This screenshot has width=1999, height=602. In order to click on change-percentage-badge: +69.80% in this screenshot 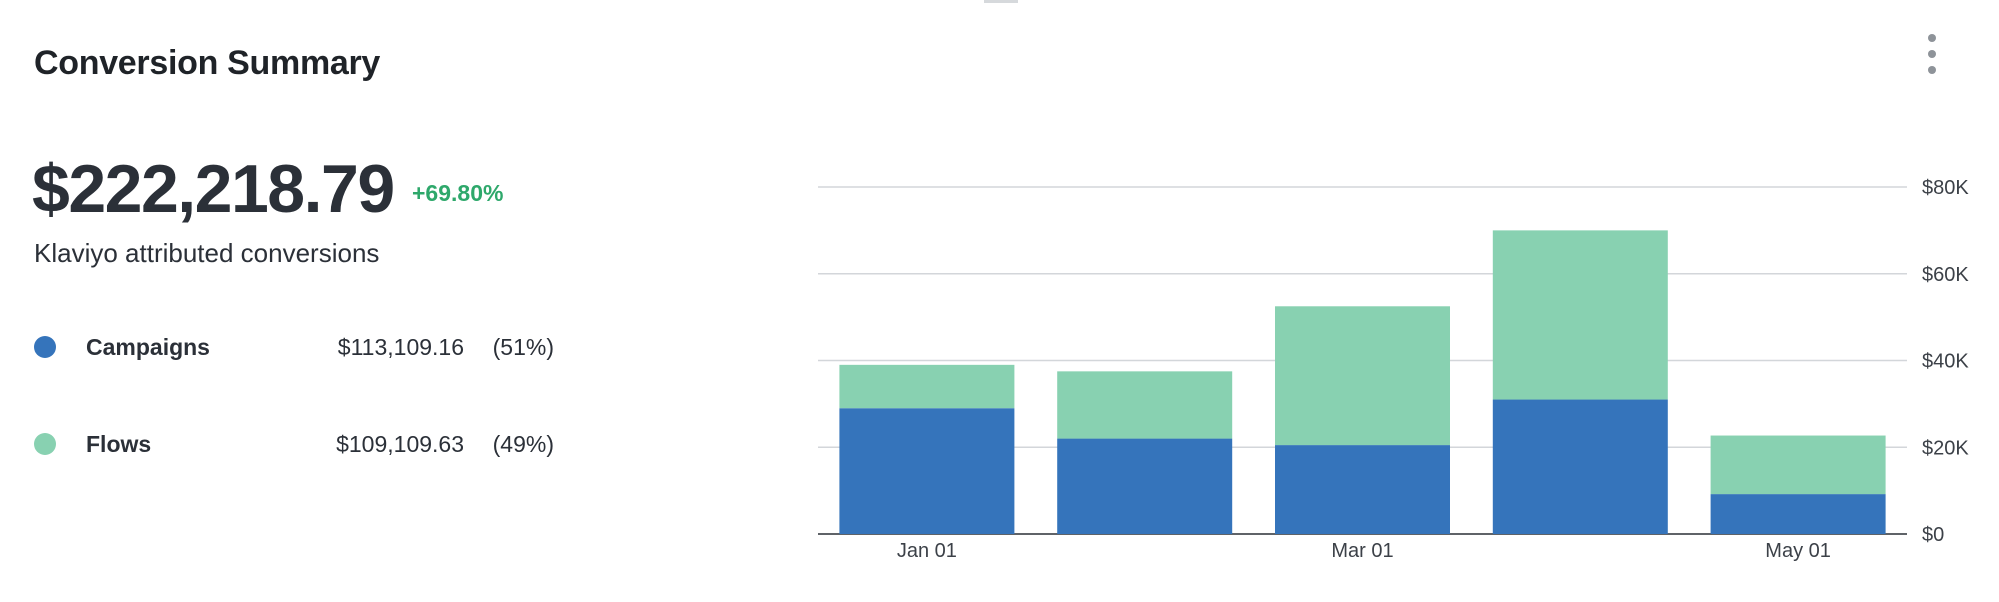, I will do `click(458, 193)`.